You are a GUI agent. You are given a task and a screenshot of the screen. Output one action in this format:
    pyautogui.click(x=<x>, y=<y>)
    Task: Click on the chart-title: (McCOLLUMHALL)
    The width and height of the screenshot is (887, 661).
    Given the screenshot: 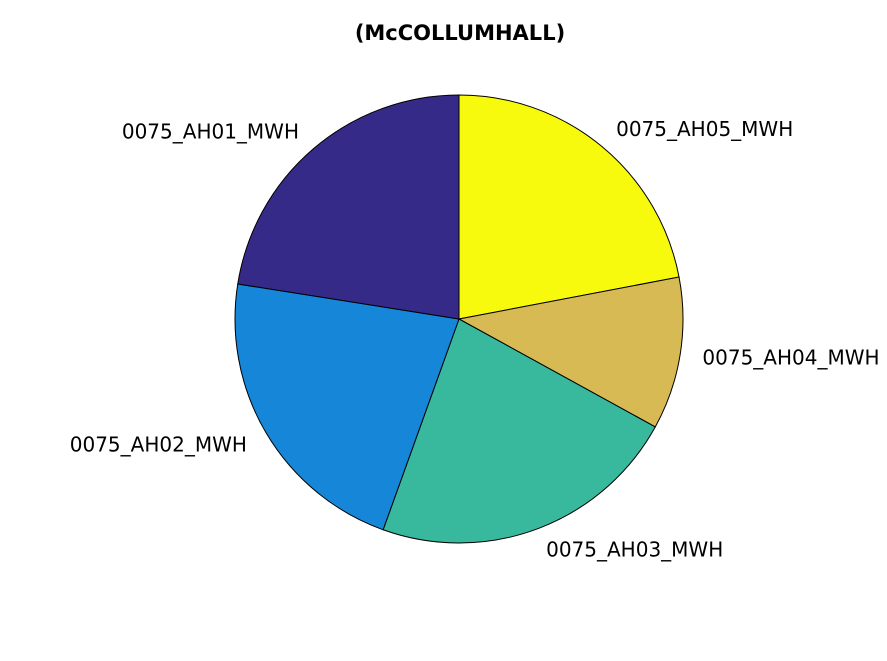 What is the action you would take?
    pyautogui.click(x=460, y=33)
    